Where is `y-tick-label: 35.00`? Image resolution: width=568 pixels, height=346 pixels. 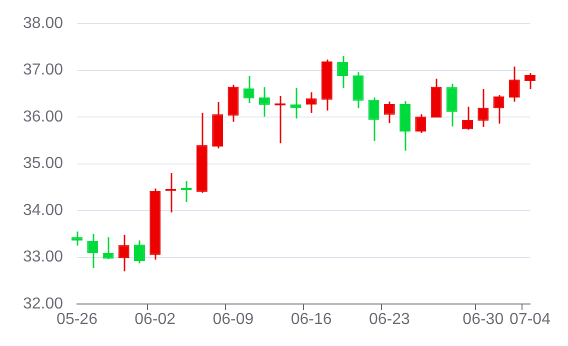
y-tick-label: 35.00 is located at coordinates (43, 163).